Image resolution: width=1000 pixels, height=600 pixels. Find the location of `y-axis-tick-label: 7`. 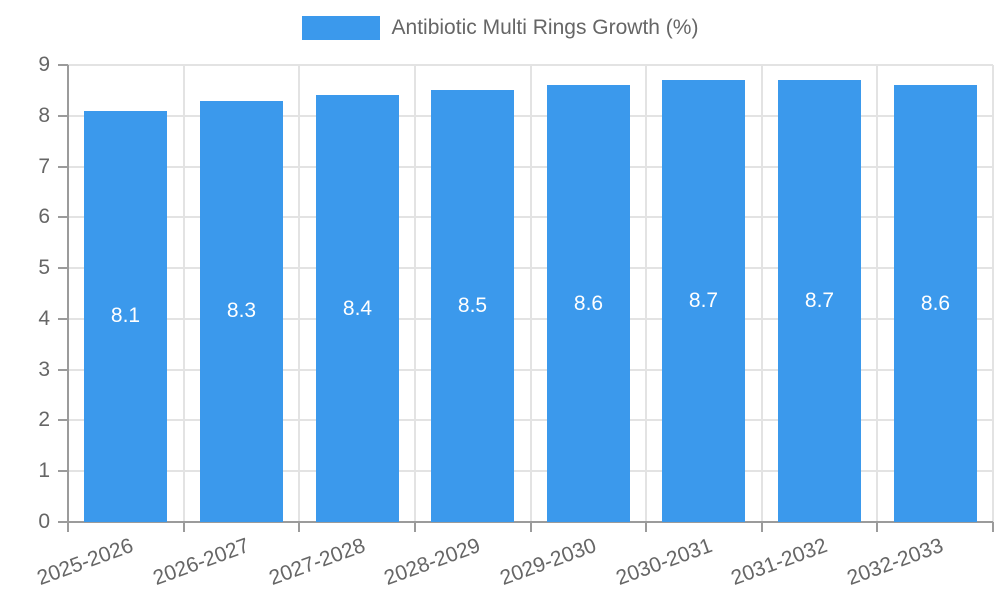

y-axis-tick-label: 7 is located at coordinates (44, 166).